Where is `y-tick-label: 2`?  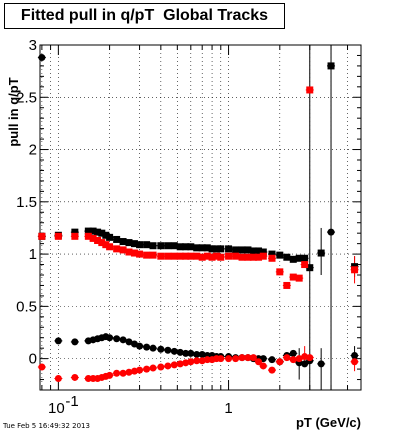
y-tick-label: 2 is located at coordinates (33, 150).